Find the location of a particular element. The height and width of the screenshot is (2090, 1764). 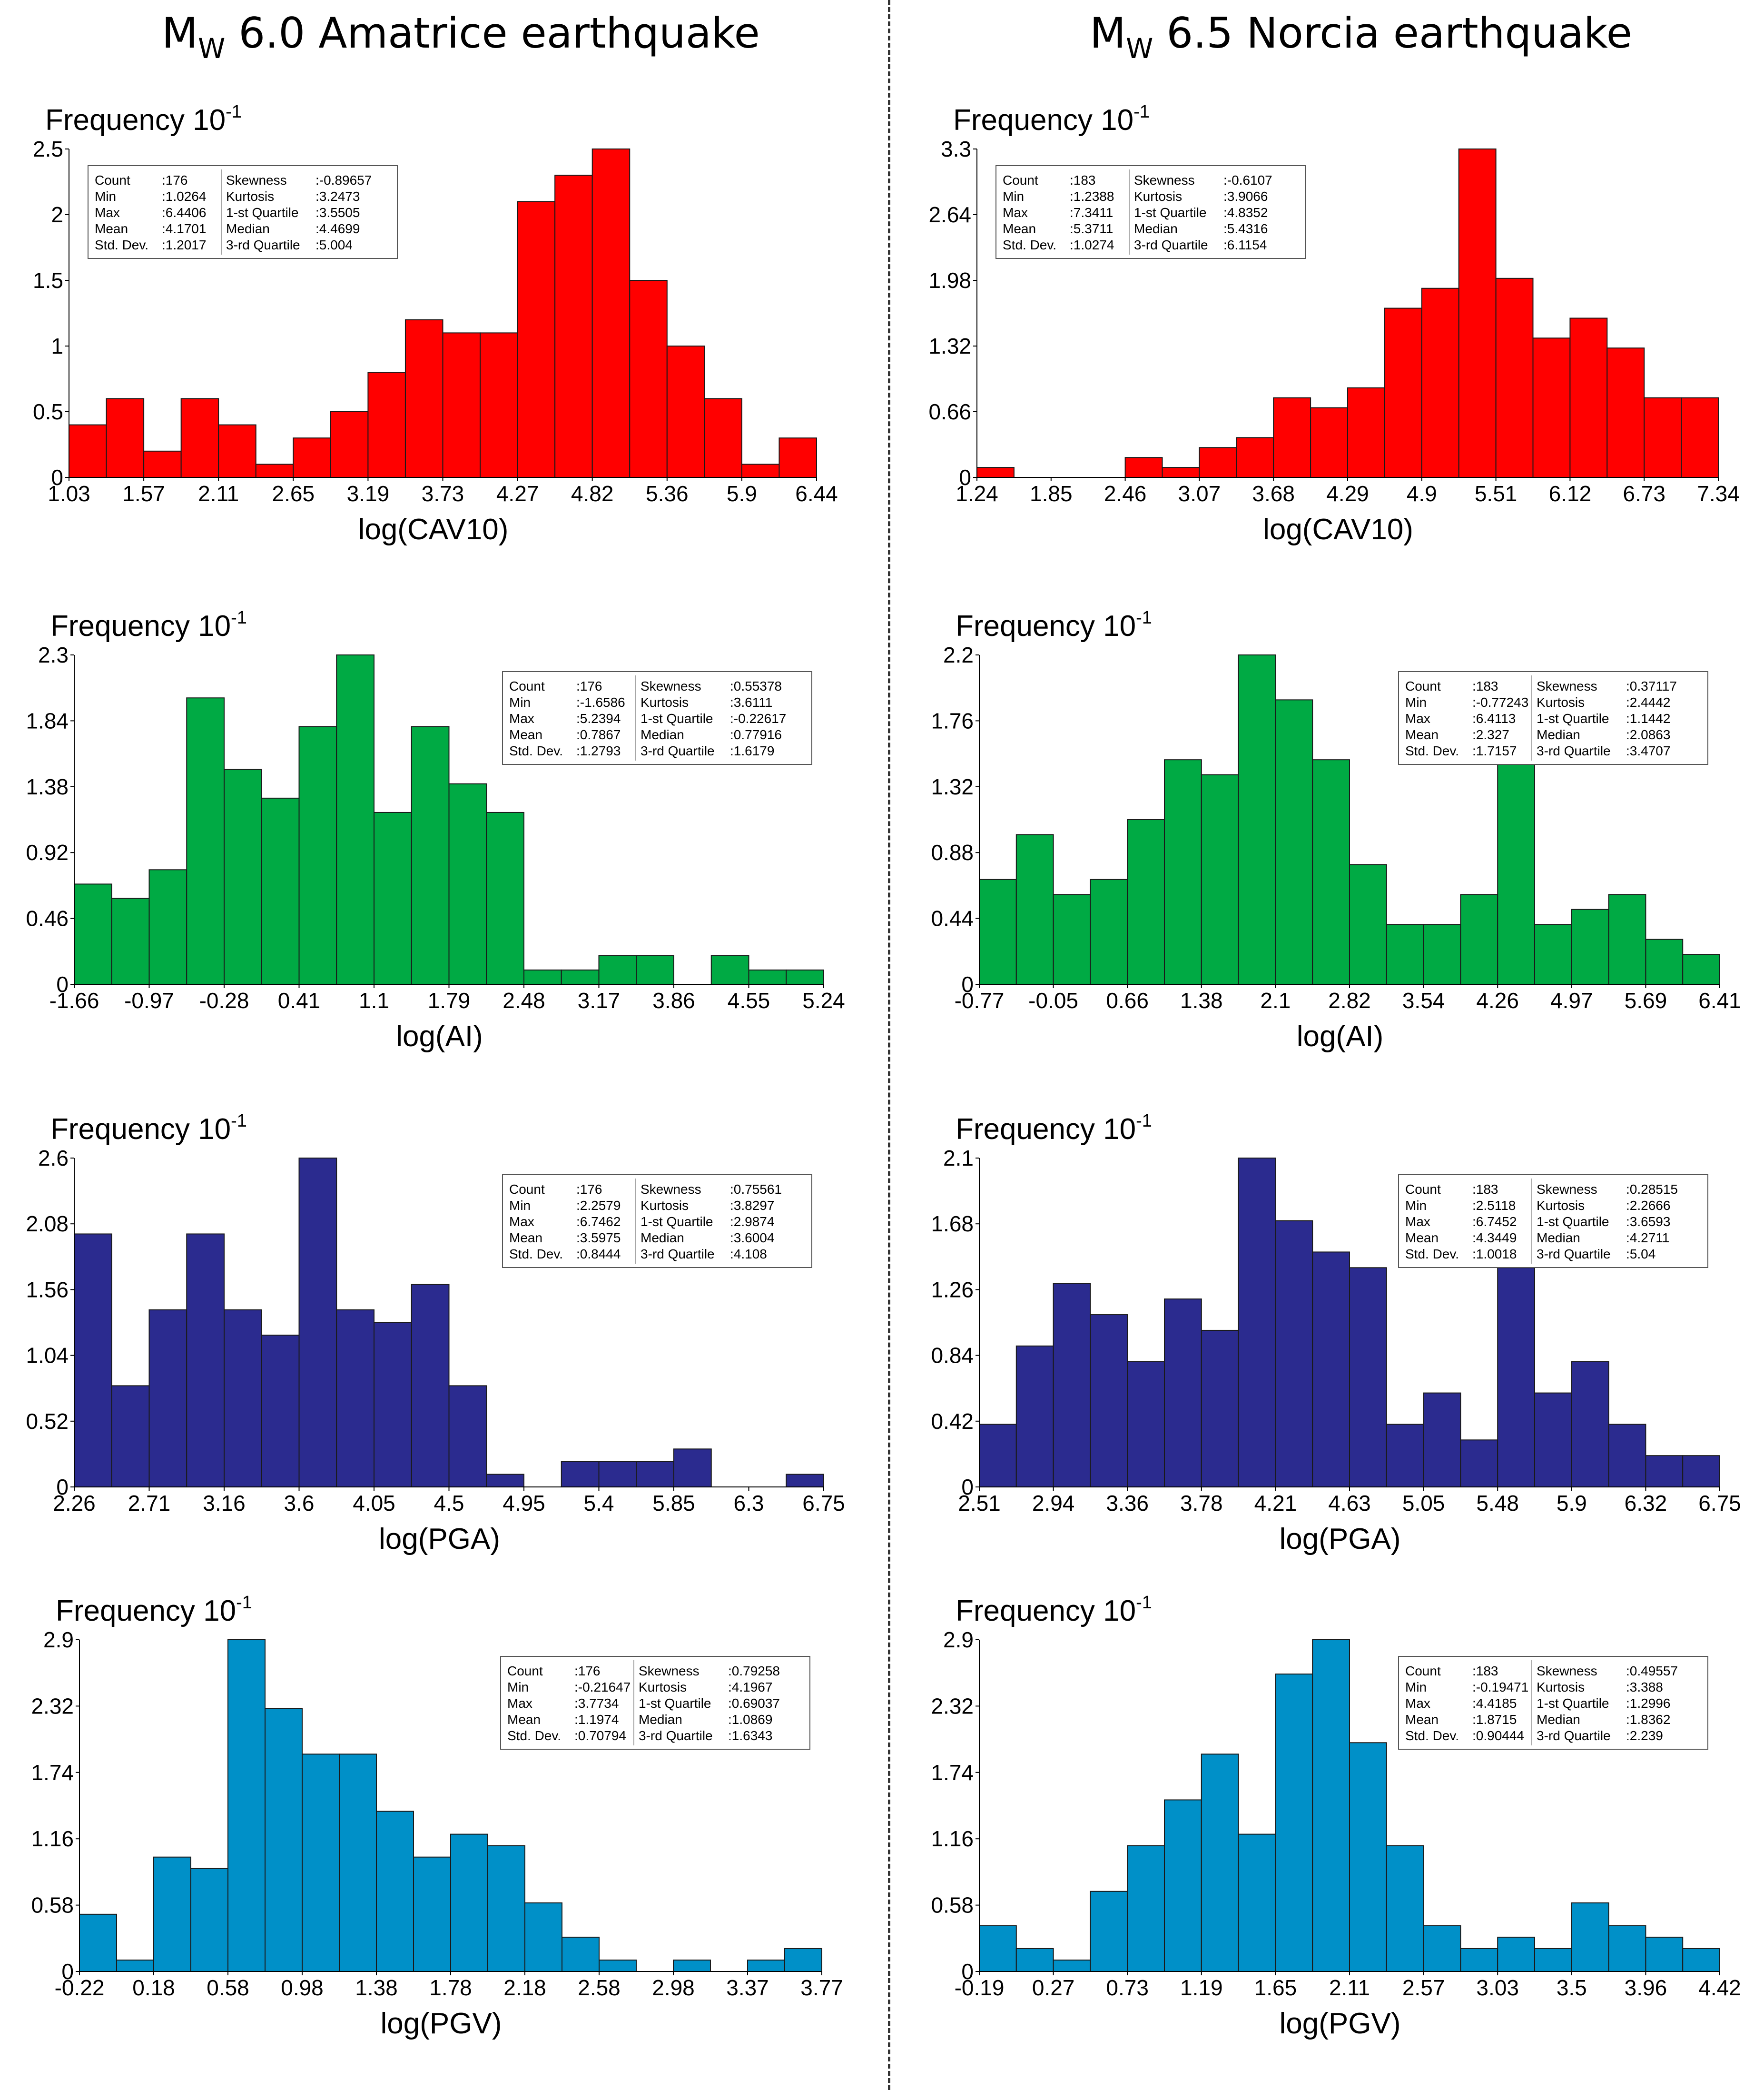

stat-value: :3.5975 is located at coordinates (598, 1237).